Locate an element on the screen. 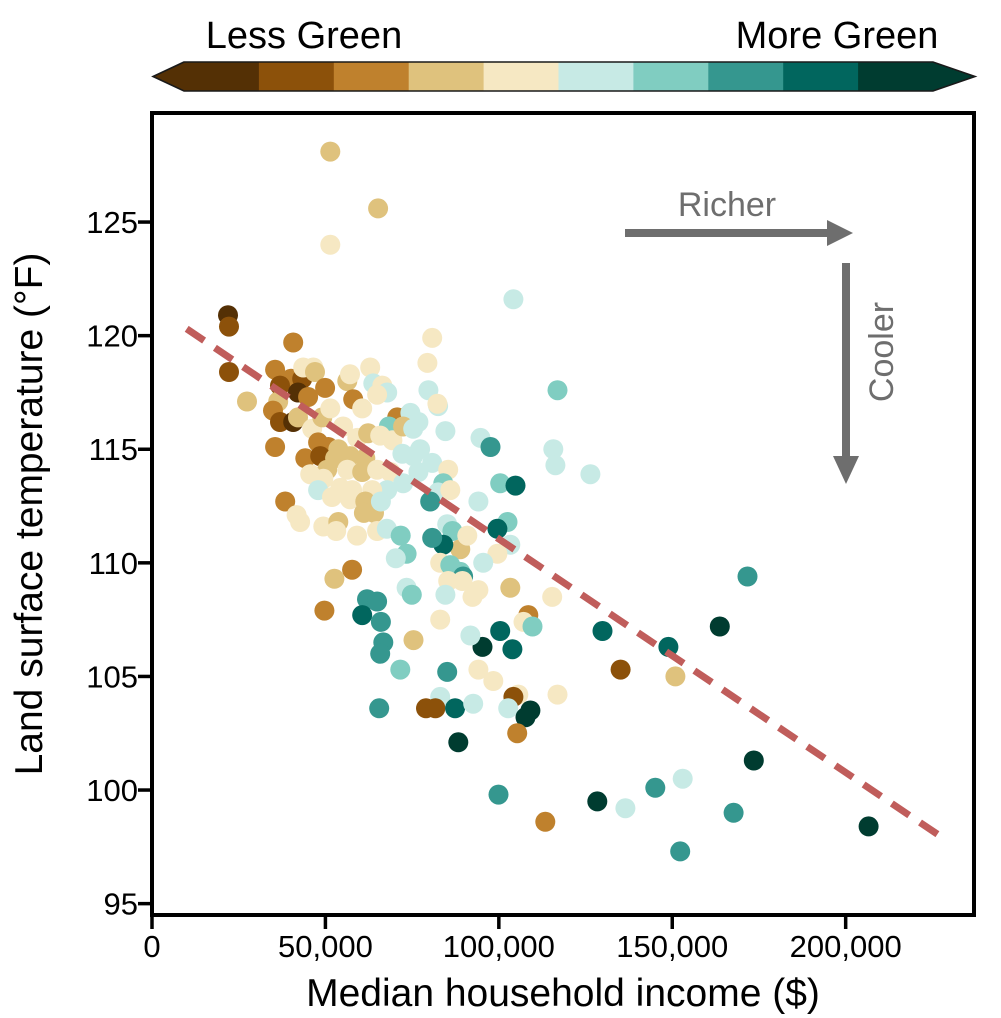 The image size is (1001, 1018). x-axis-title: Median household income ($) is located at coordinates (563, 993).